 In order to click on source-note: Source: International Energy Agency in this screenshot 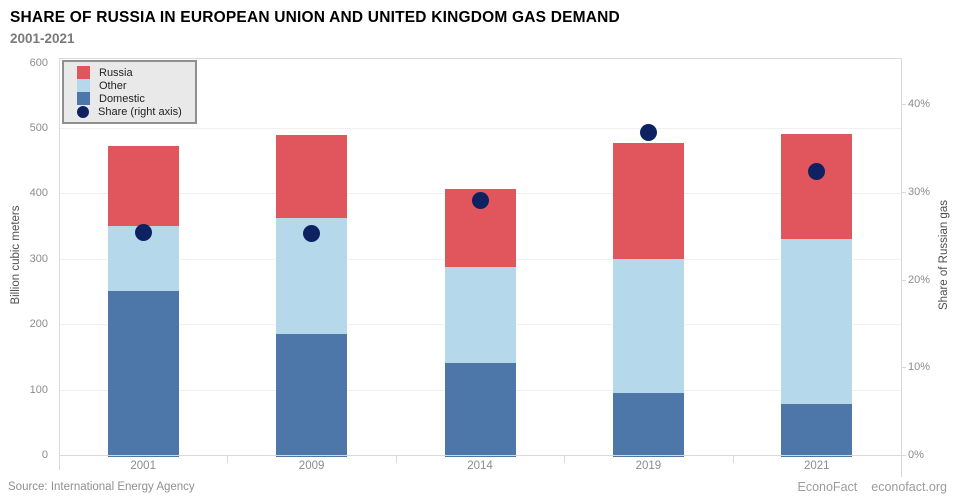, I will do `click(101, 487)`.